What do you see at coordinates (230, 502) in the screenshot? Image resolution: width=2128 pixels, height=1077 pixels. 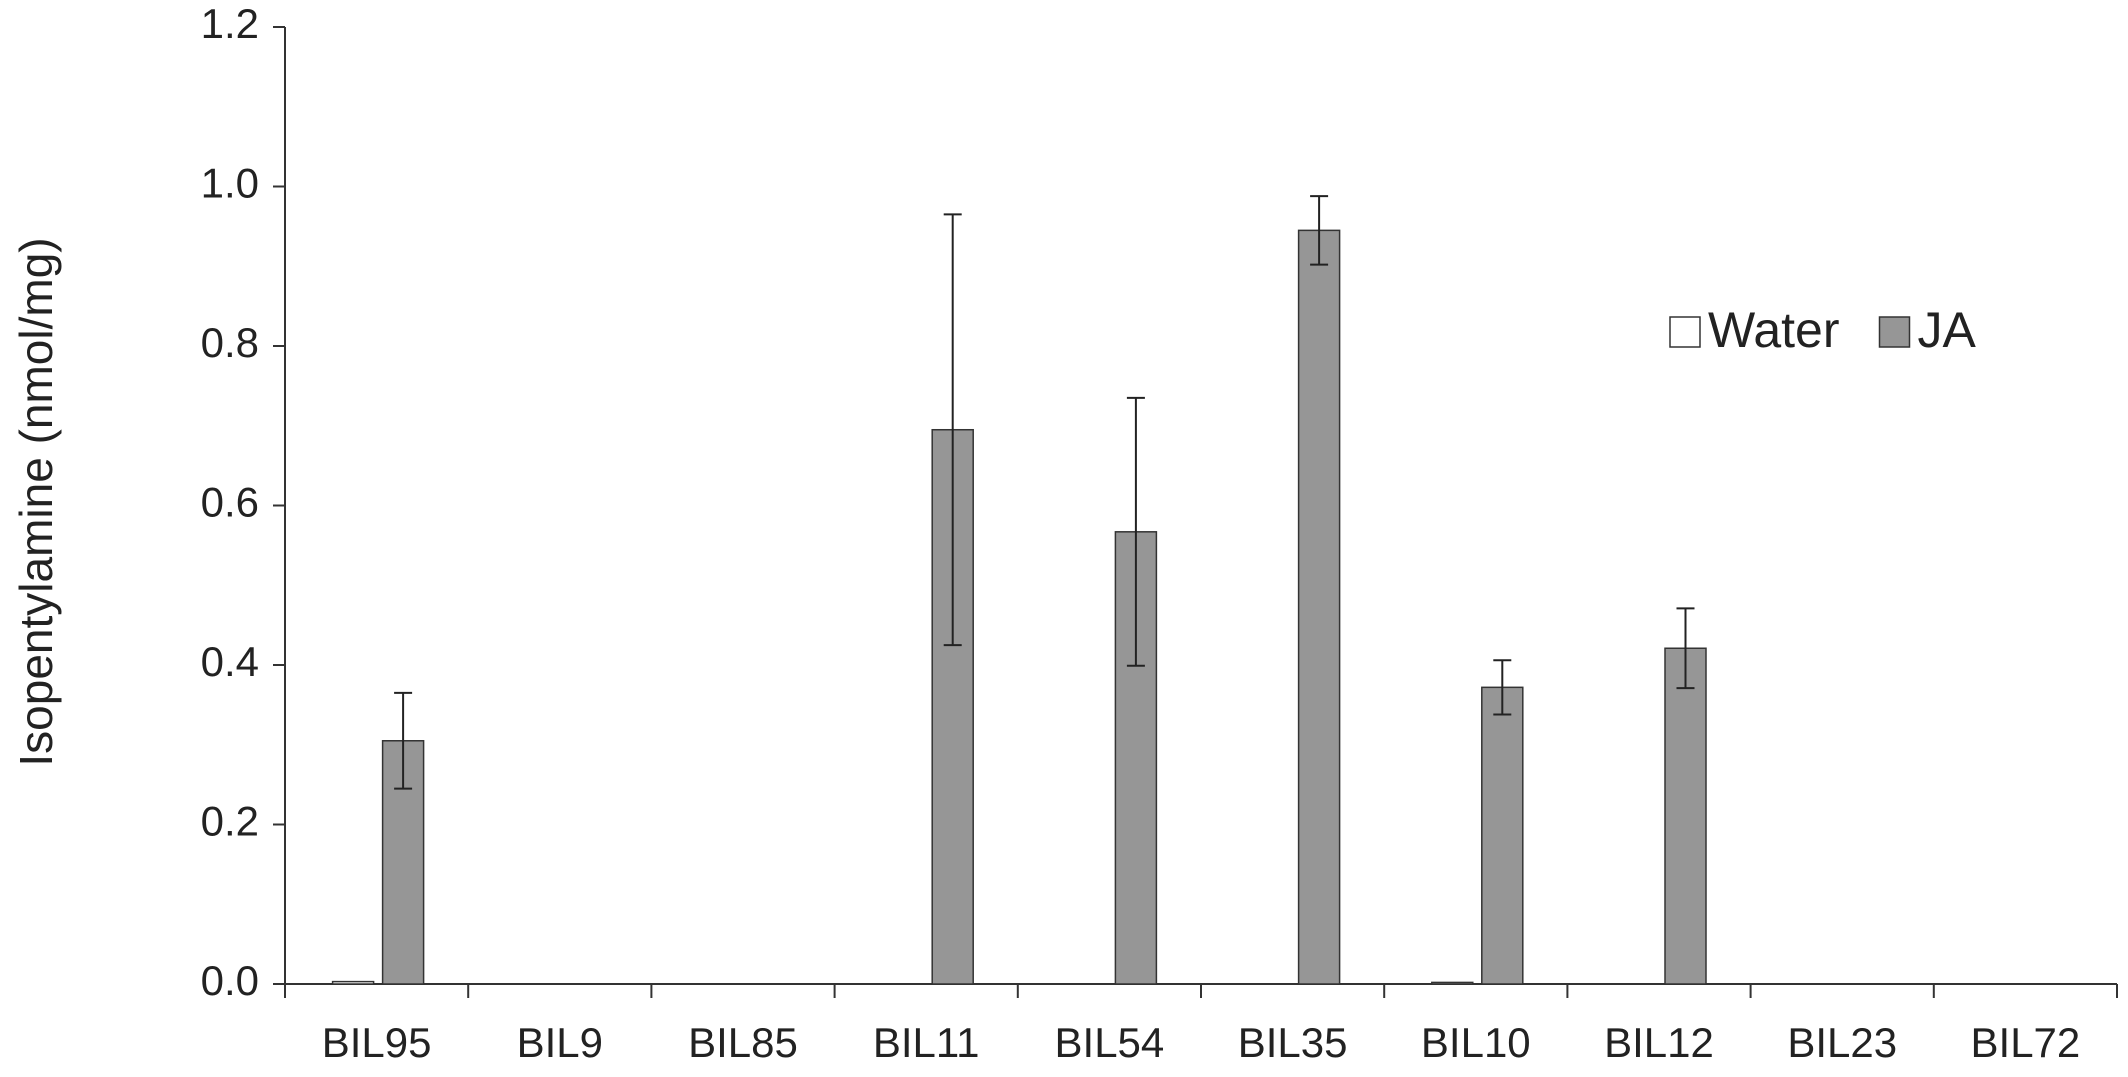 I see `y-tick-label: 0.6` at bounding box center [230, 502].